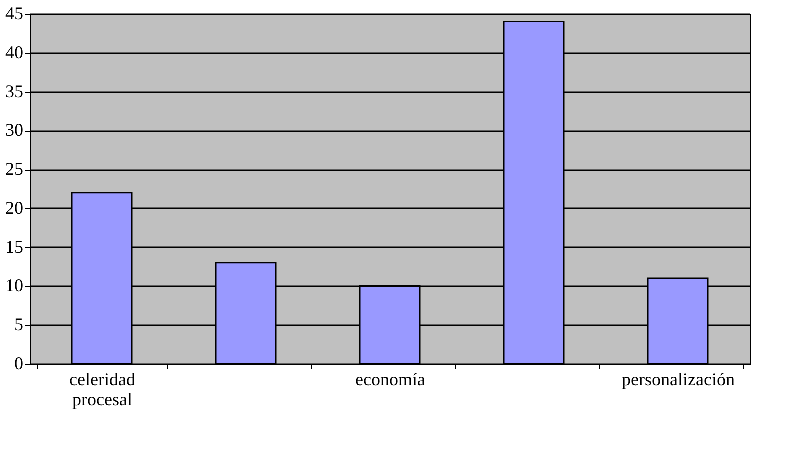  Describe the element at coordinates (15, 130) in the screenshot. I see `y-tick-label: 30` at that location.